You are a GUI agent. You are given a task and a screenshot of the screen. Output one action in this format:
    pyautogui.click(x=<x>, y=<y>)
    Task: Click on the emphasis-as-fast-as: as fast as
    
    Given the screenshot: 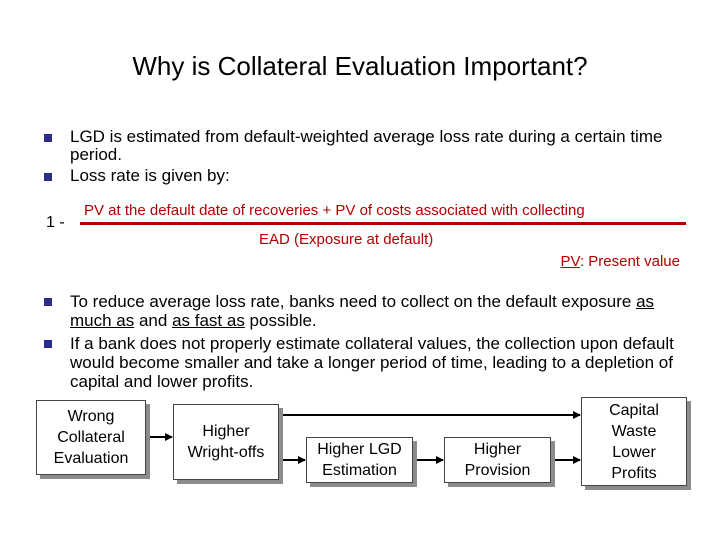 What is the action you would take?
    pyautogui.click(x=208, y=320)
    